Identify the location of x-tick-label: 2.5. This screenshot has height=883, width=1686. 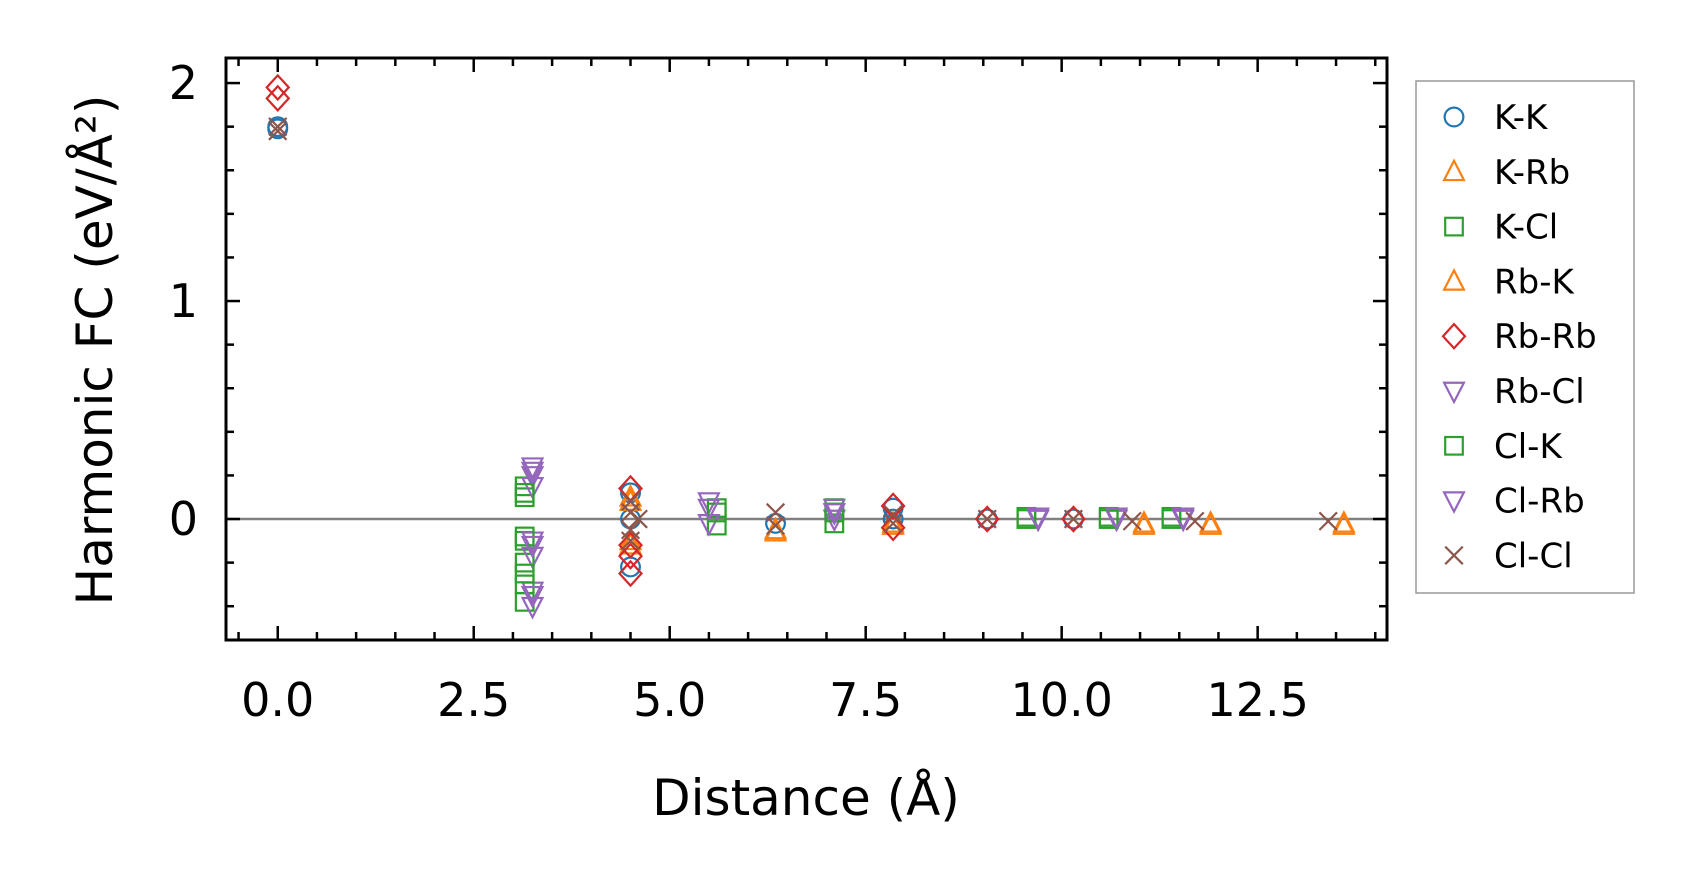
(473, 700).